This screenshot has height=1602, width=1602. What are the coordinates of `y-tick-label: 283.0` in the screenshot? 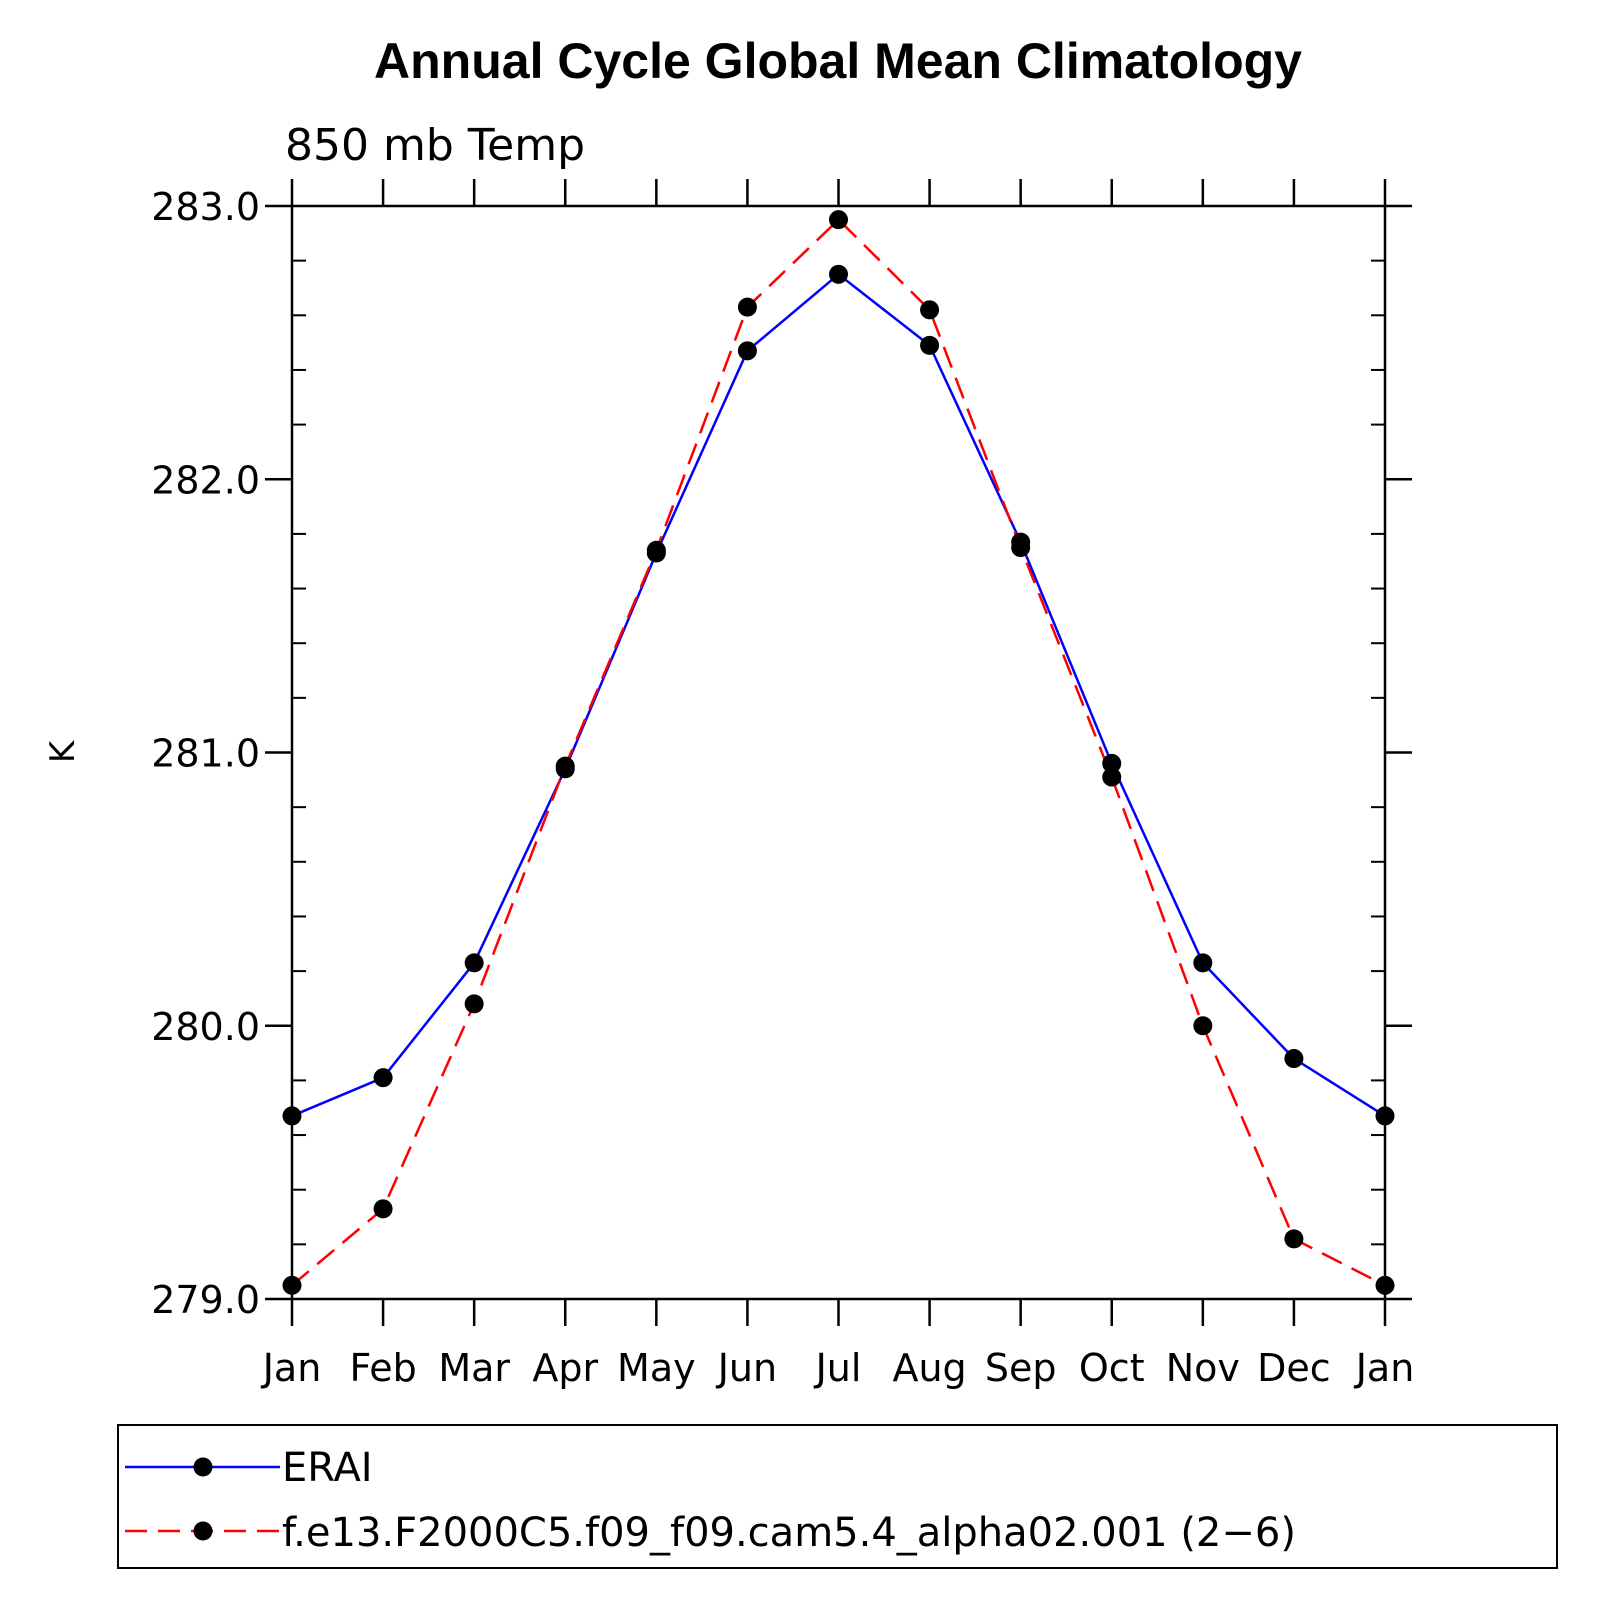 It's located at (205, 207).